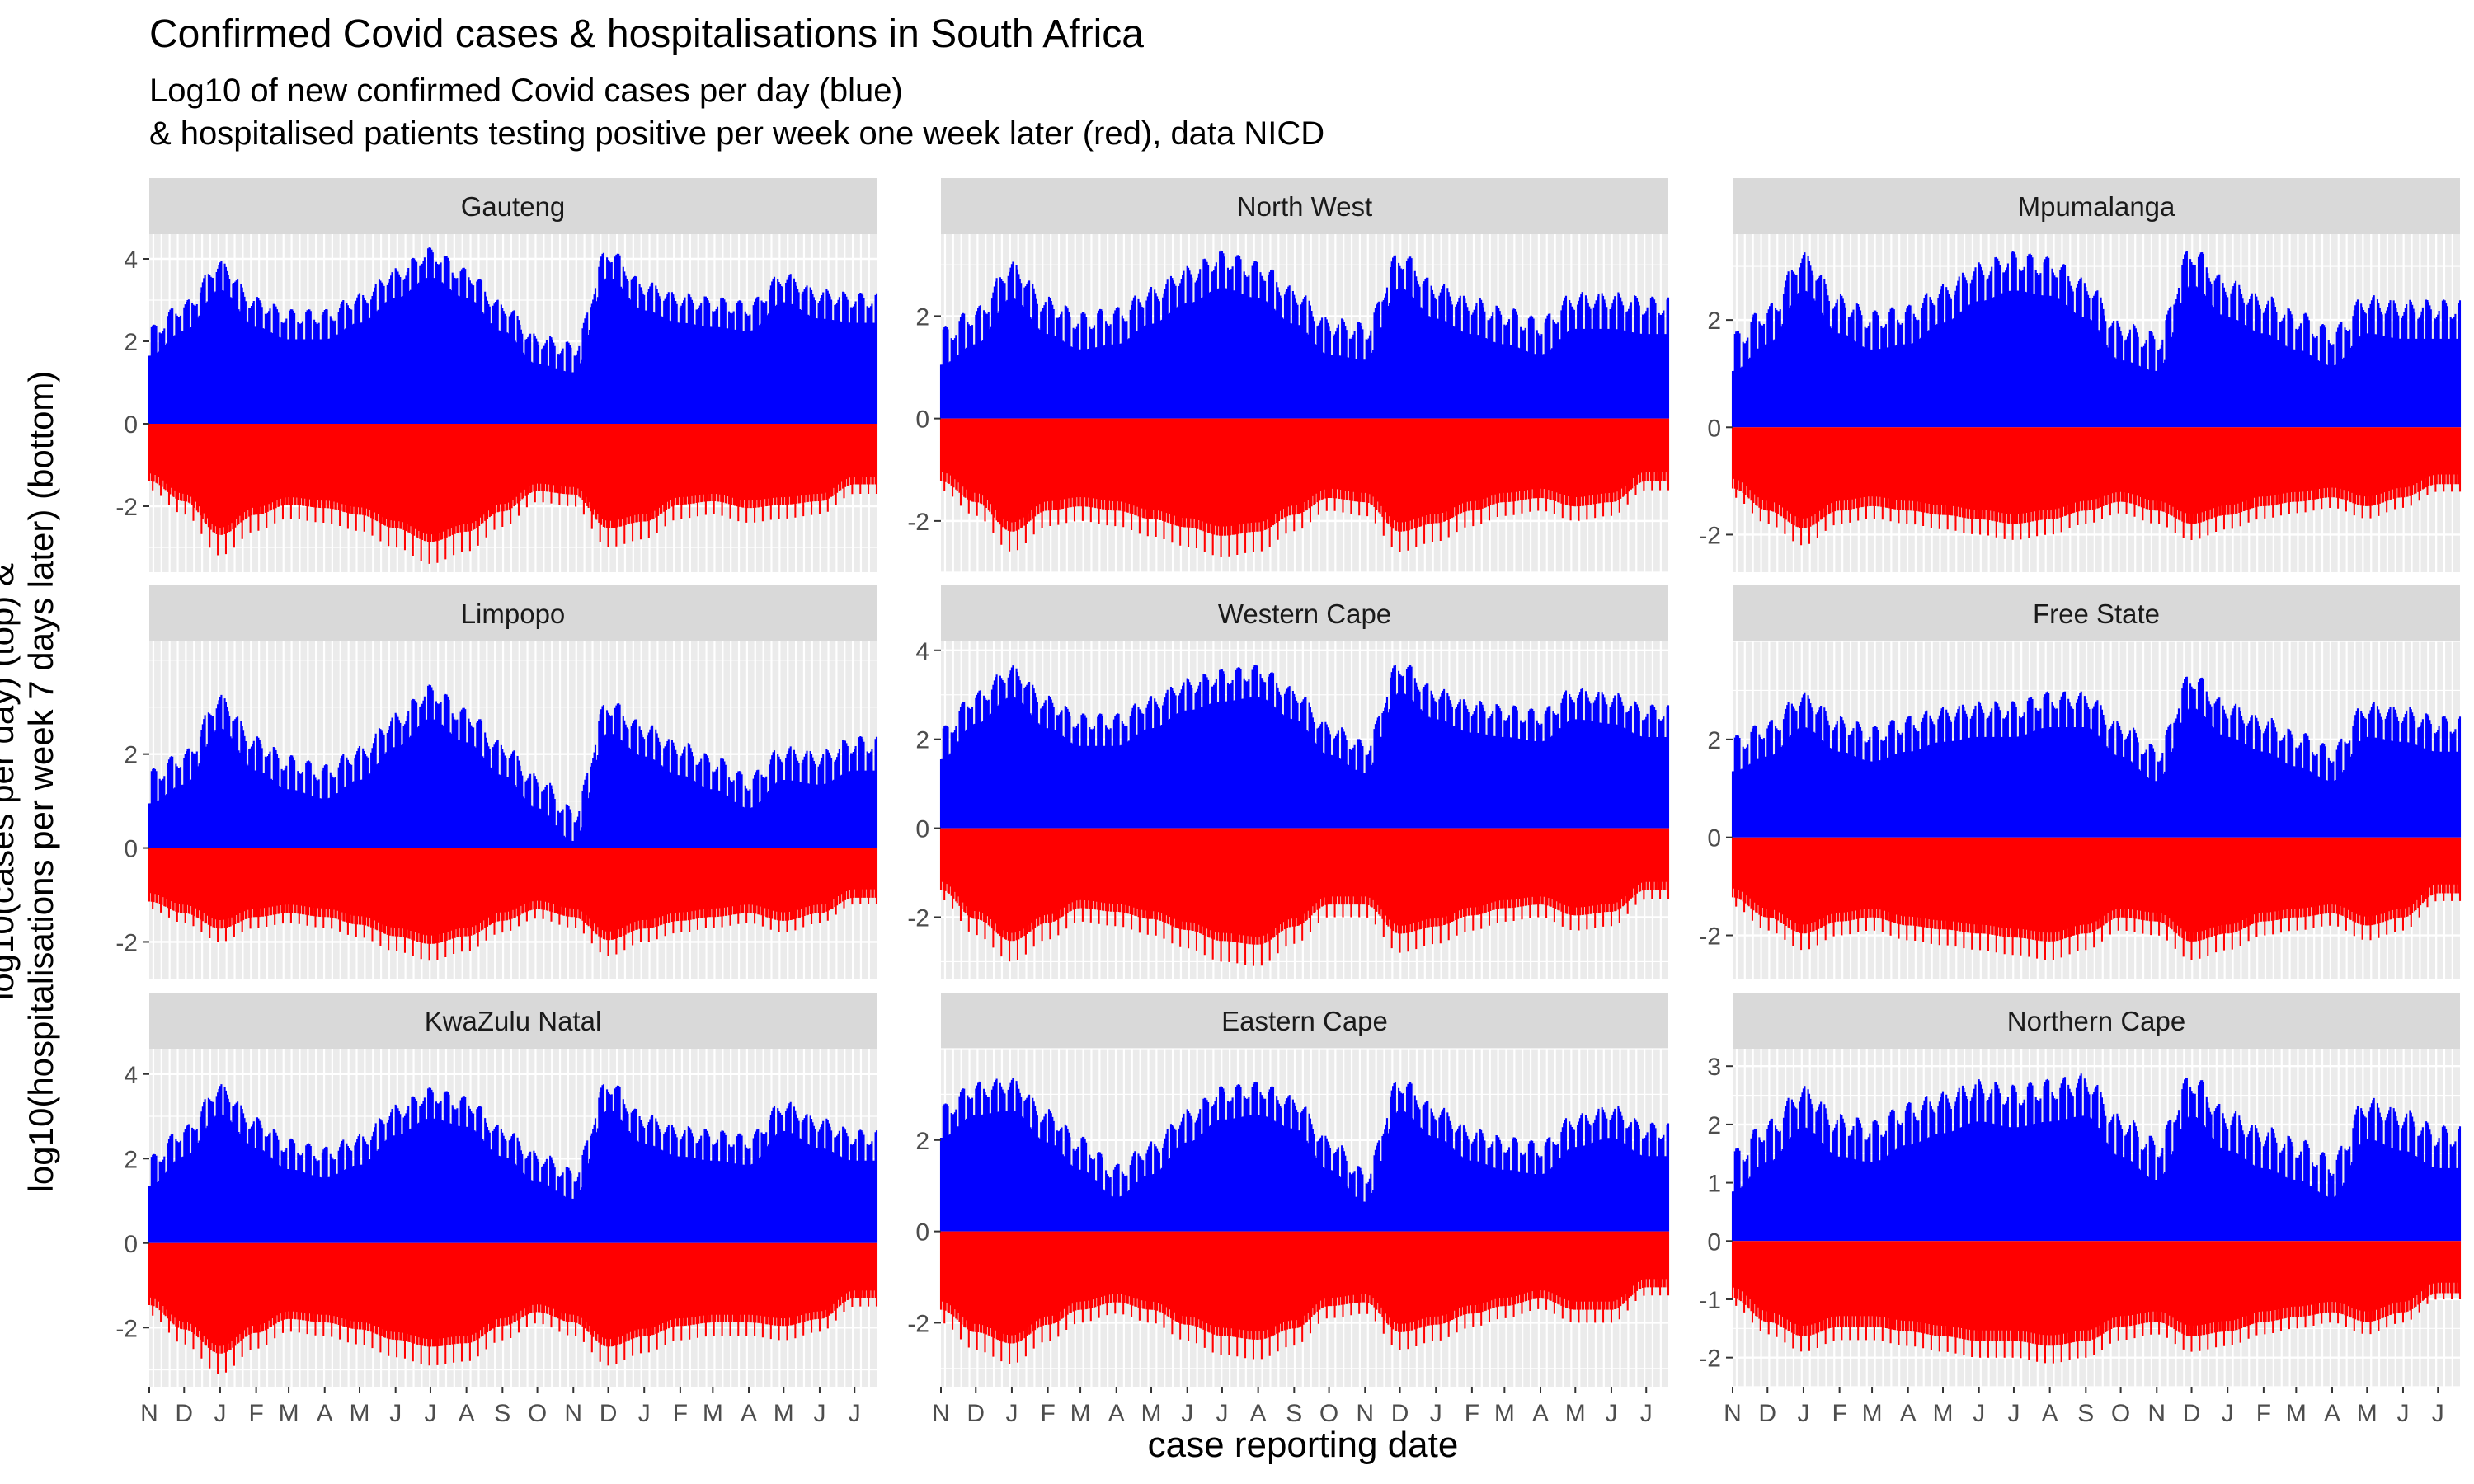 The height and width of the screenshot is (1484, 2474). Describe the element at coordinates (496, 782) in the screenshot. I see `facet-limpopo: Limpopo -2 0 2` at that location.